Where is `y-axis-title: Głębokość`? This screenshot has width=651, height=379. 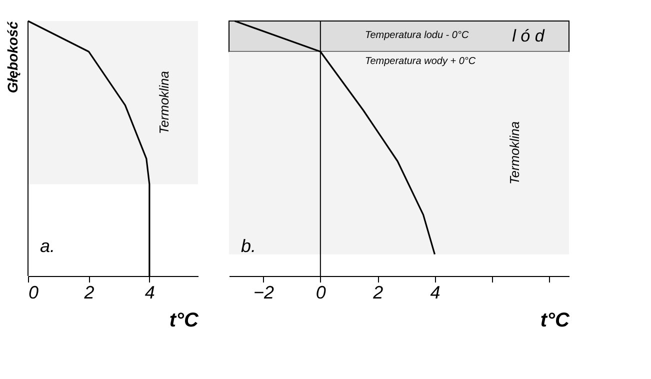 y-axis-title: Głębokość is located at coordinates (12, 57).